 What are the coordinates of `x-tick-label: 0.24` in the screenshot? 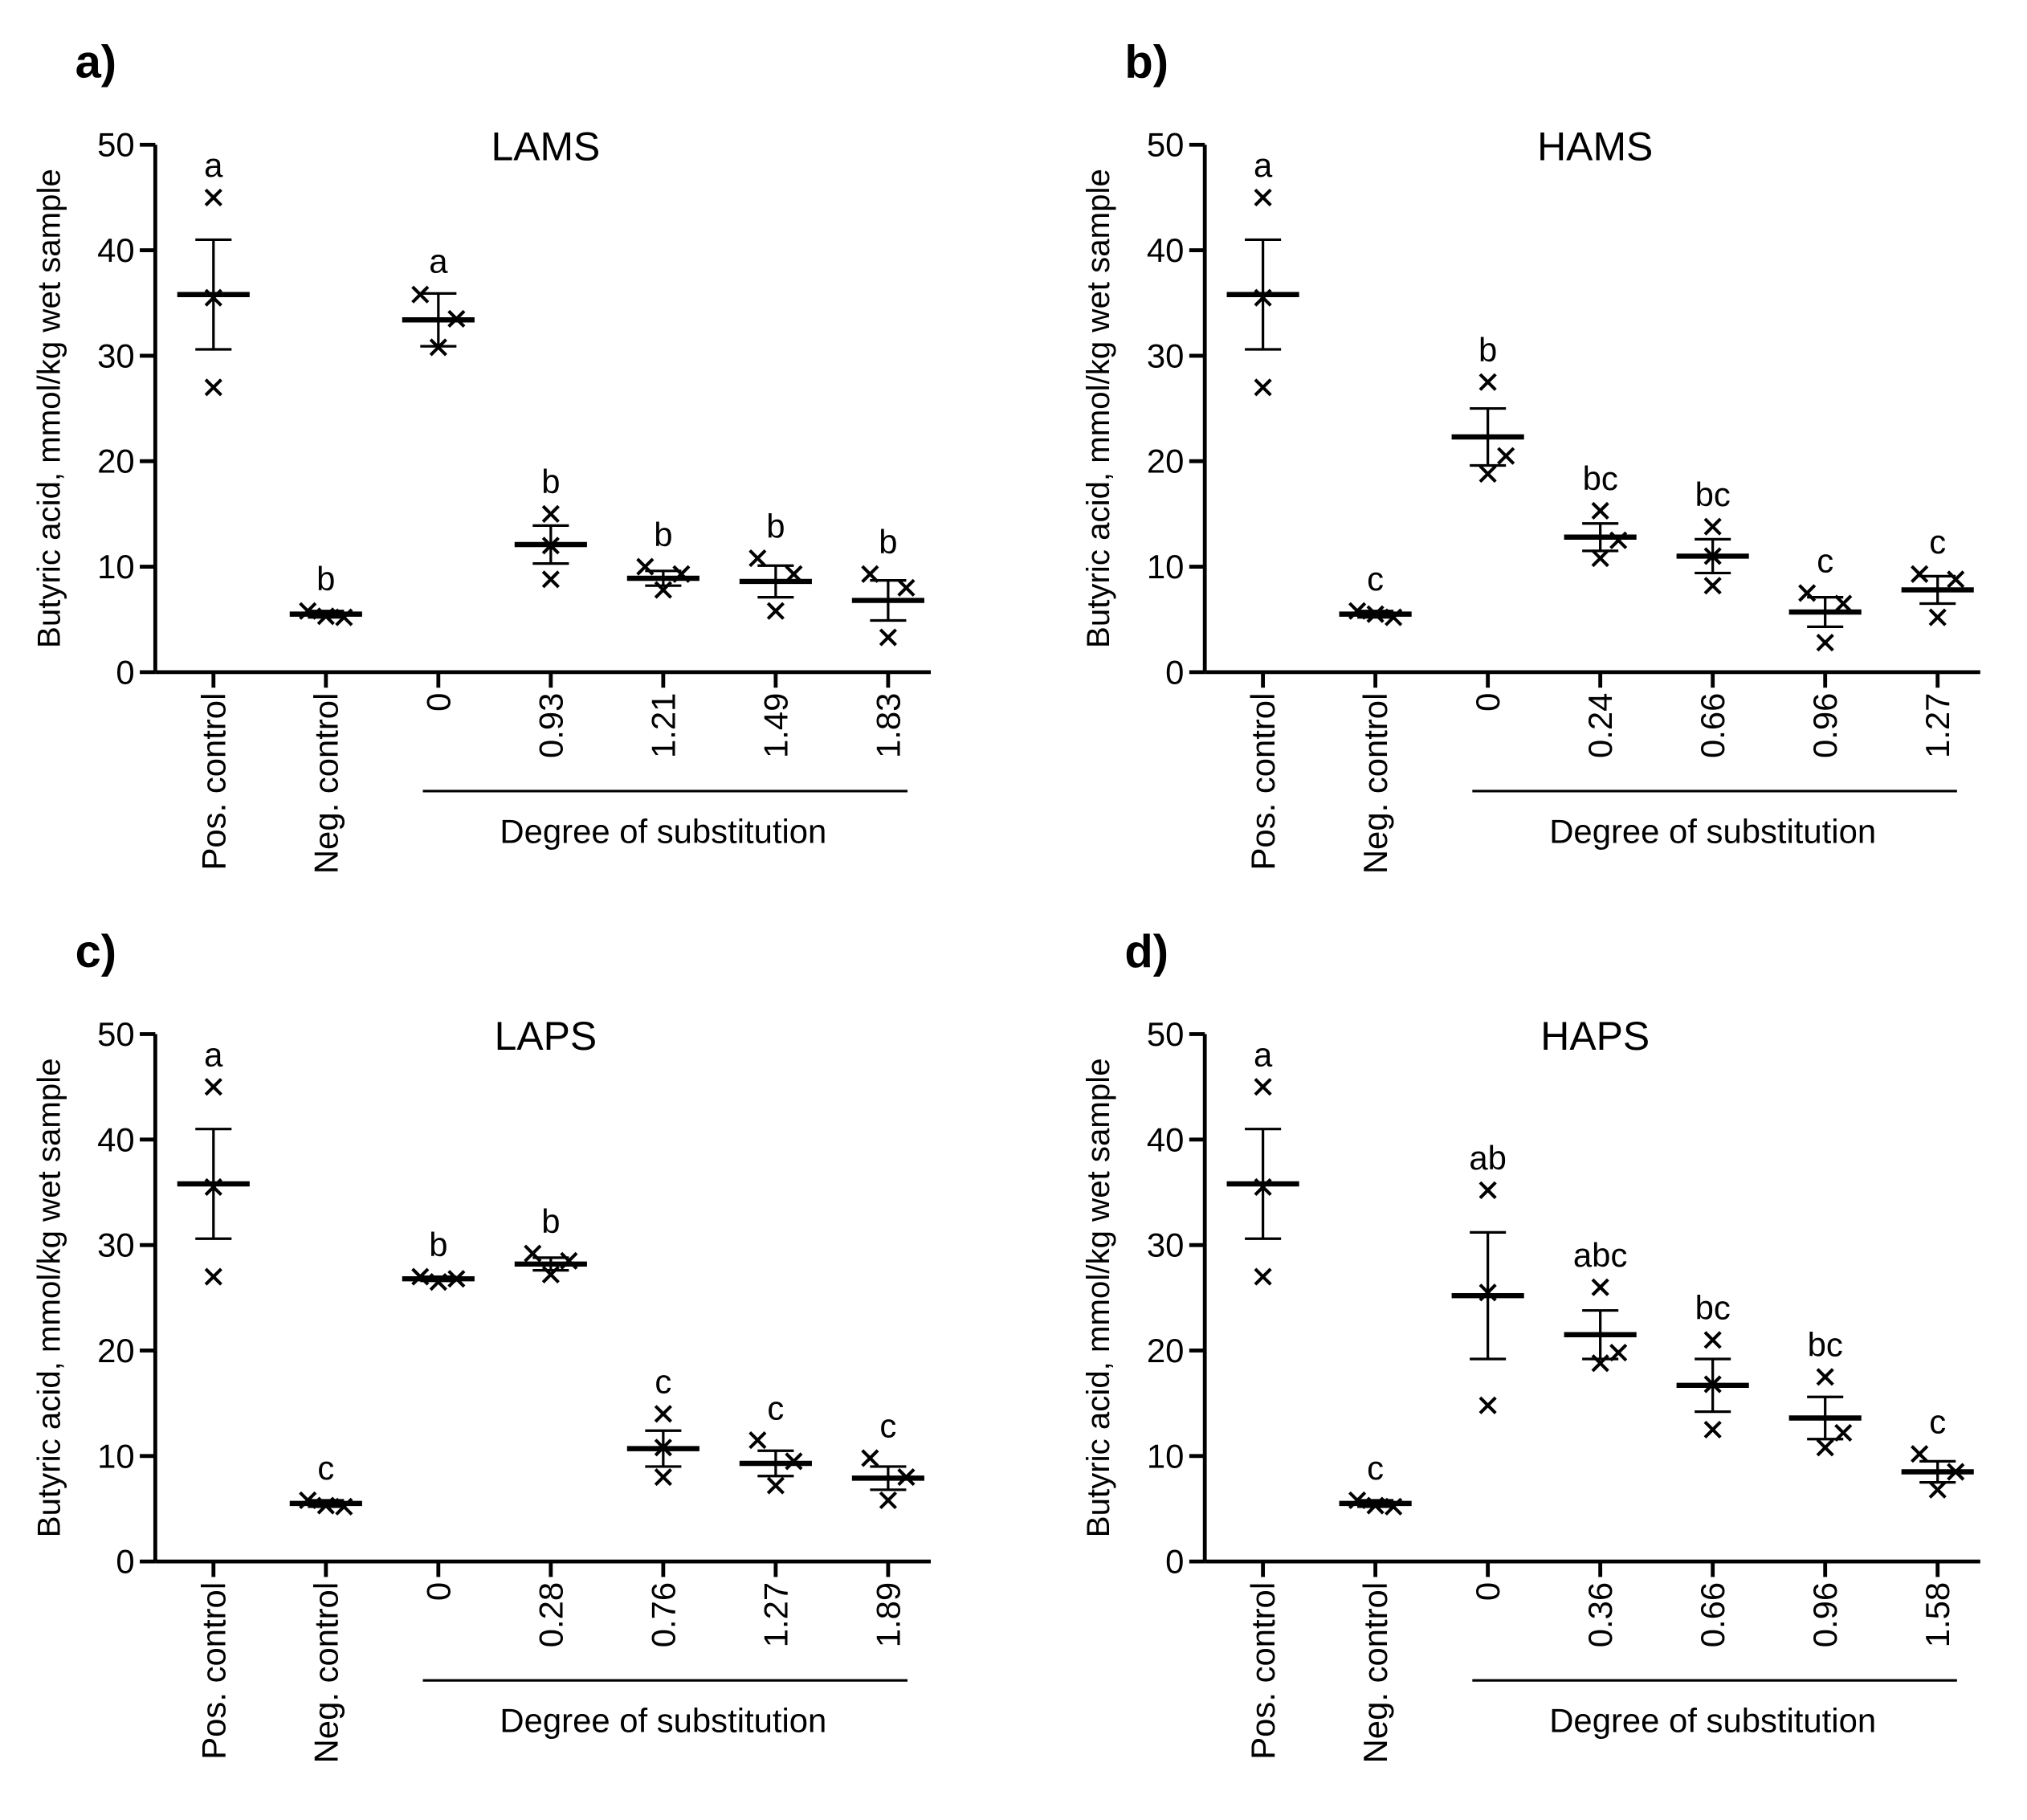 It's located at (1600, 725).